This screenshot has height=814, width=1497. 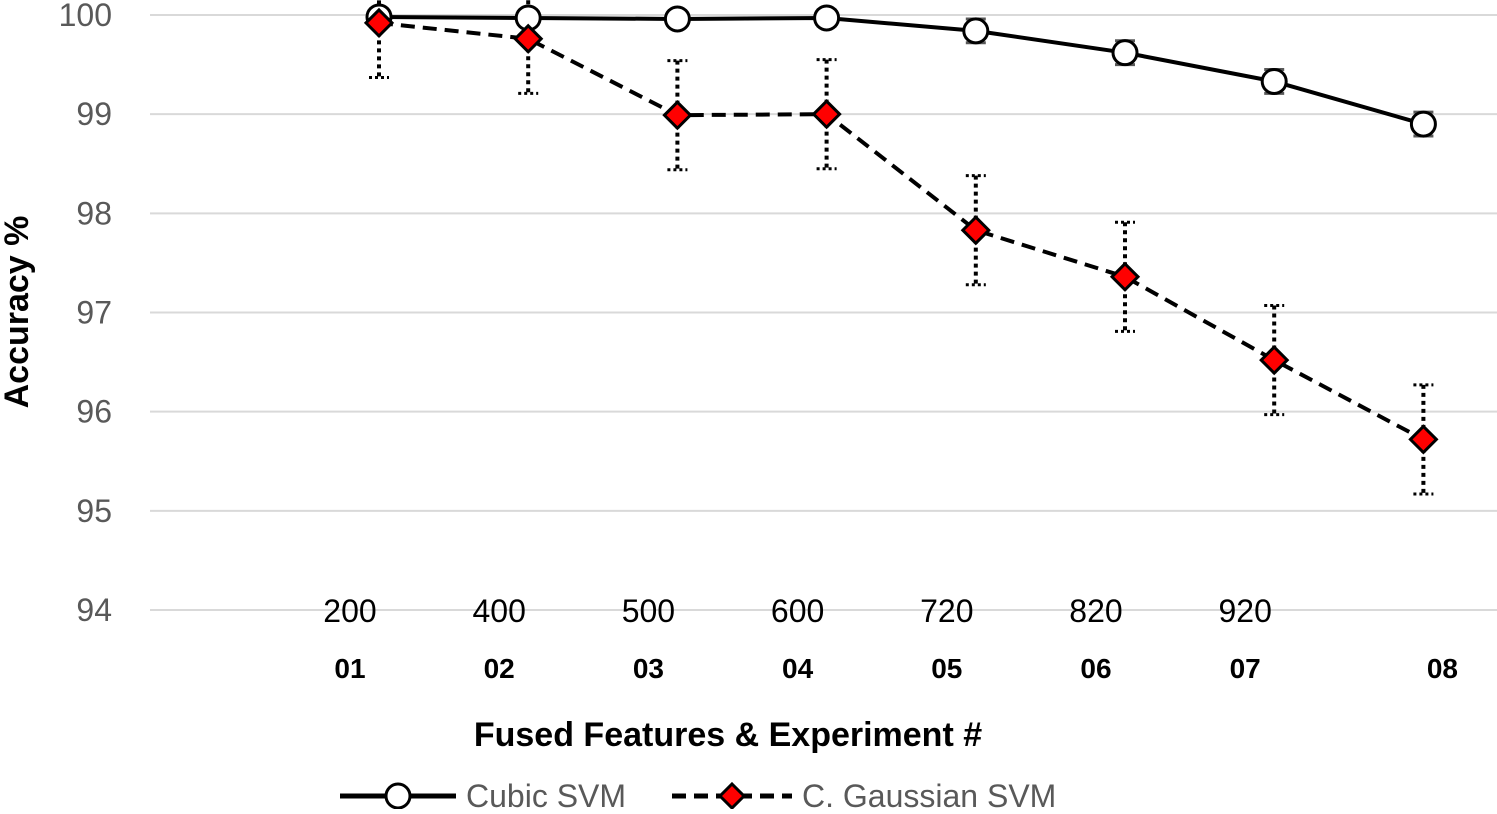 I want to click on x-axis-title: Fused Features & Experiment #, so click(x=728, y=735).